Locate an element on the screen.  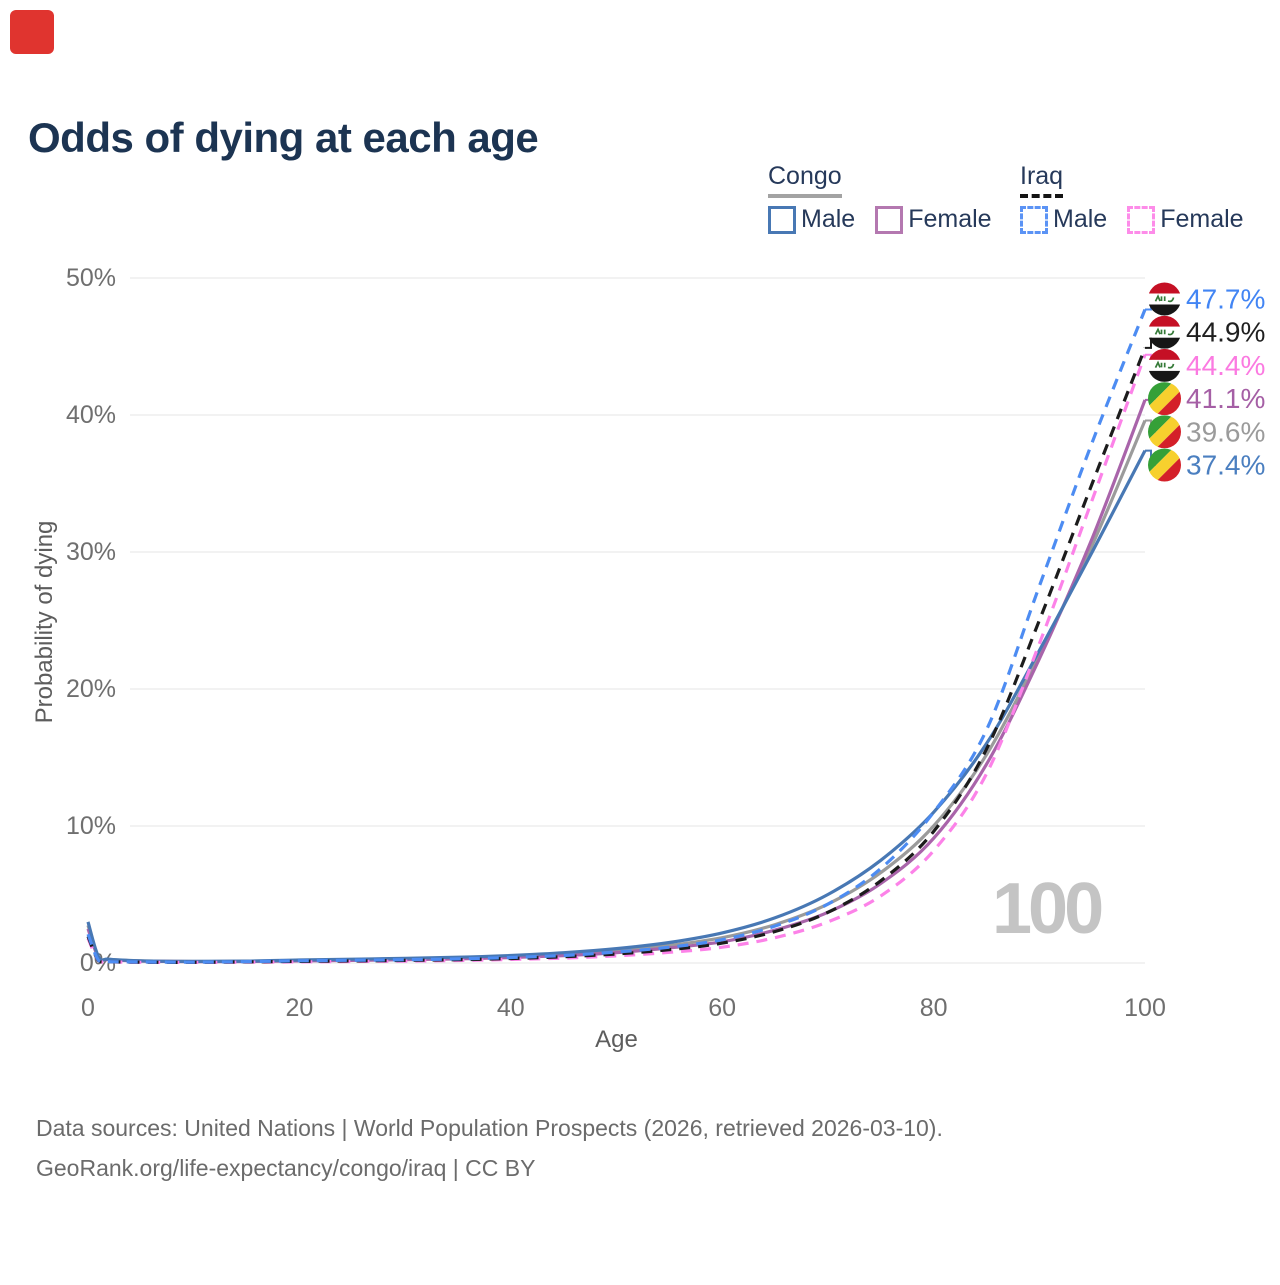
y-tick-label: 40% is located at coordinates (91, 415).